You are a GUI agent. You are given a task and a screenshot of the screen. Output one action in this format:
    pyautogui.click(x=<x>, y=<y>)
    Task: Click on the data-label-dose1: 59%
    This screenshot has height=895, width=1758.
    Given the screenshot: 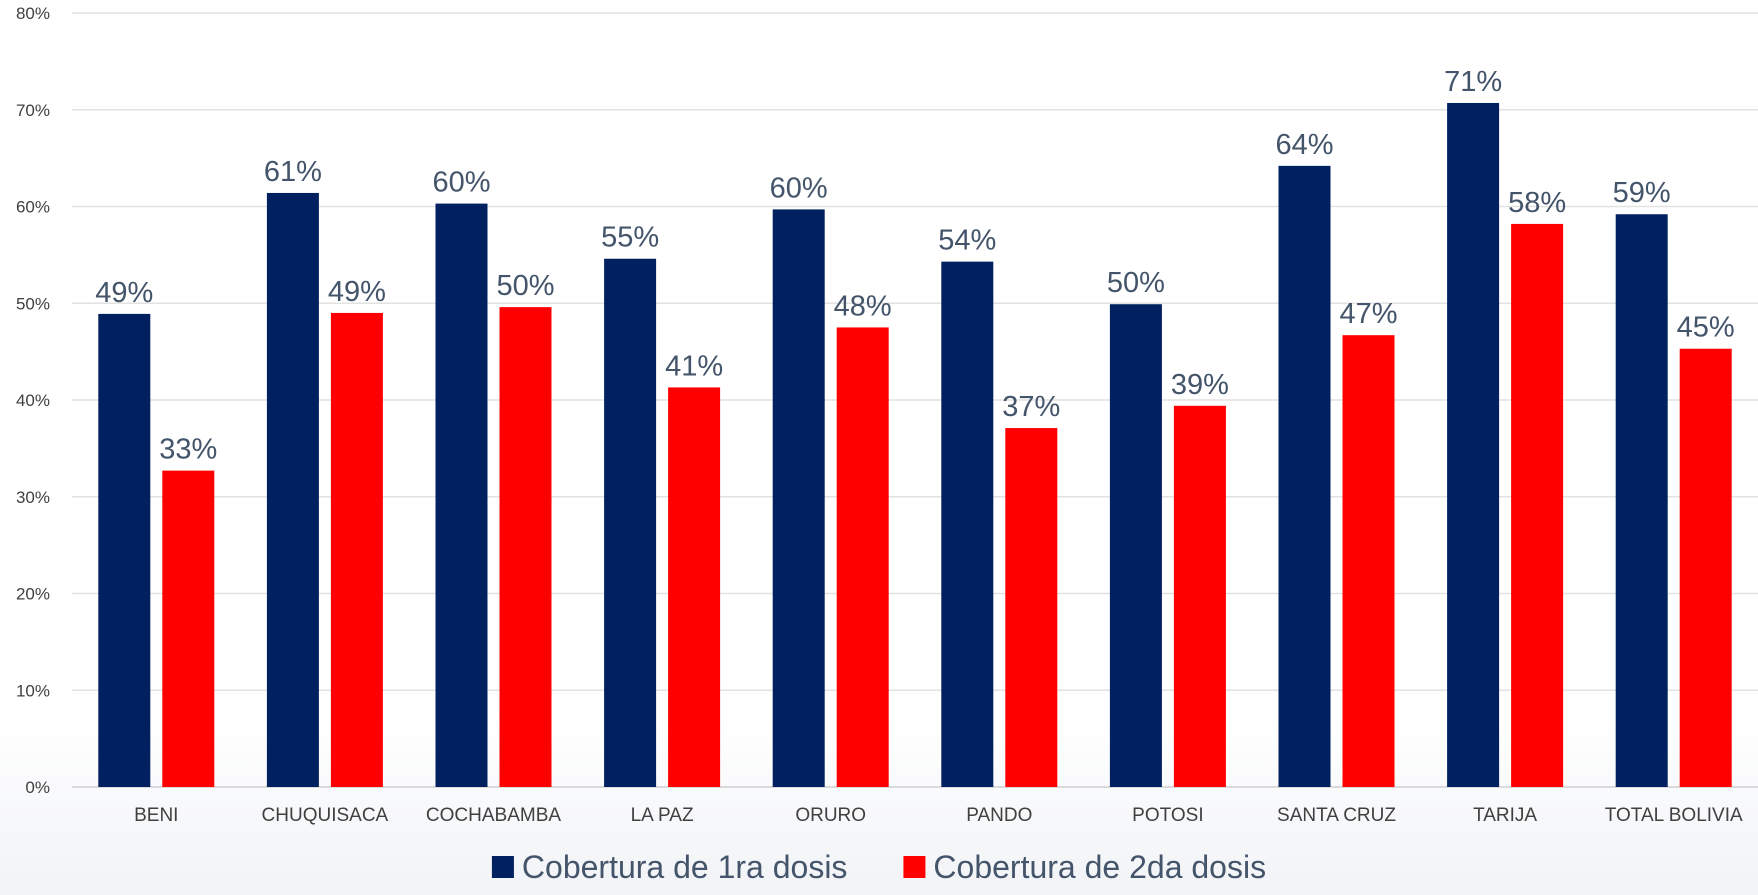 What is the action you would take?
    pyautogui.click(x=1642, y=193)
    